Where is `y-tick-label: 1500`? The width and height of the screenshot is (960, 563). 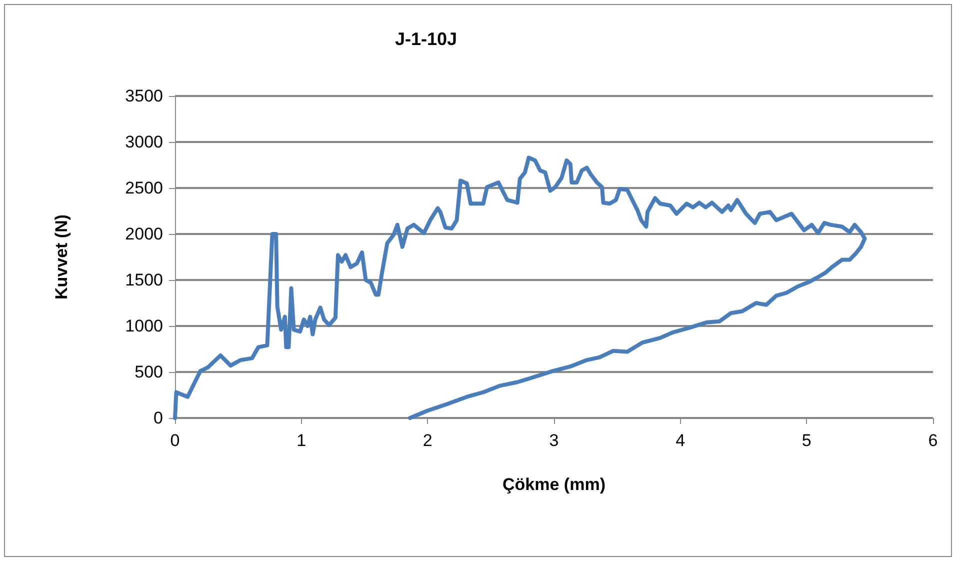
y-tick-label: 1500 is located at coordinates (144, 280).